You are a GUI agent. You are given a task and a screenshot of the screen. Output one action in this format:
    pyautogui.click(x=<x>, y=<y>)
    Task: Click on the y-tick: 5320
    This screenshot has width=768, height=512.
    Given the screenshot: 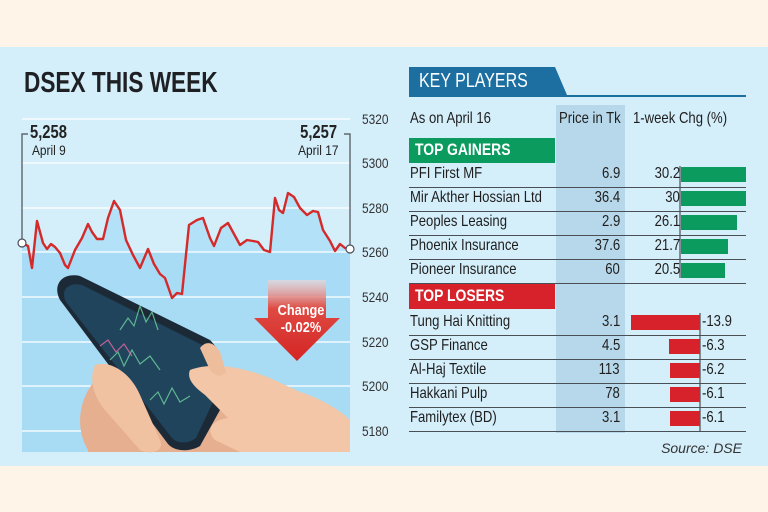 What is the action you would take?
    pyautogui.click(x=375, y=119)
    